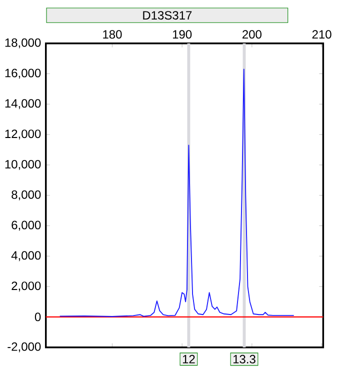  Describe the element at coordinates (23, 43) in the screenshot. I see `y-tick-label: 18,000` at that location.